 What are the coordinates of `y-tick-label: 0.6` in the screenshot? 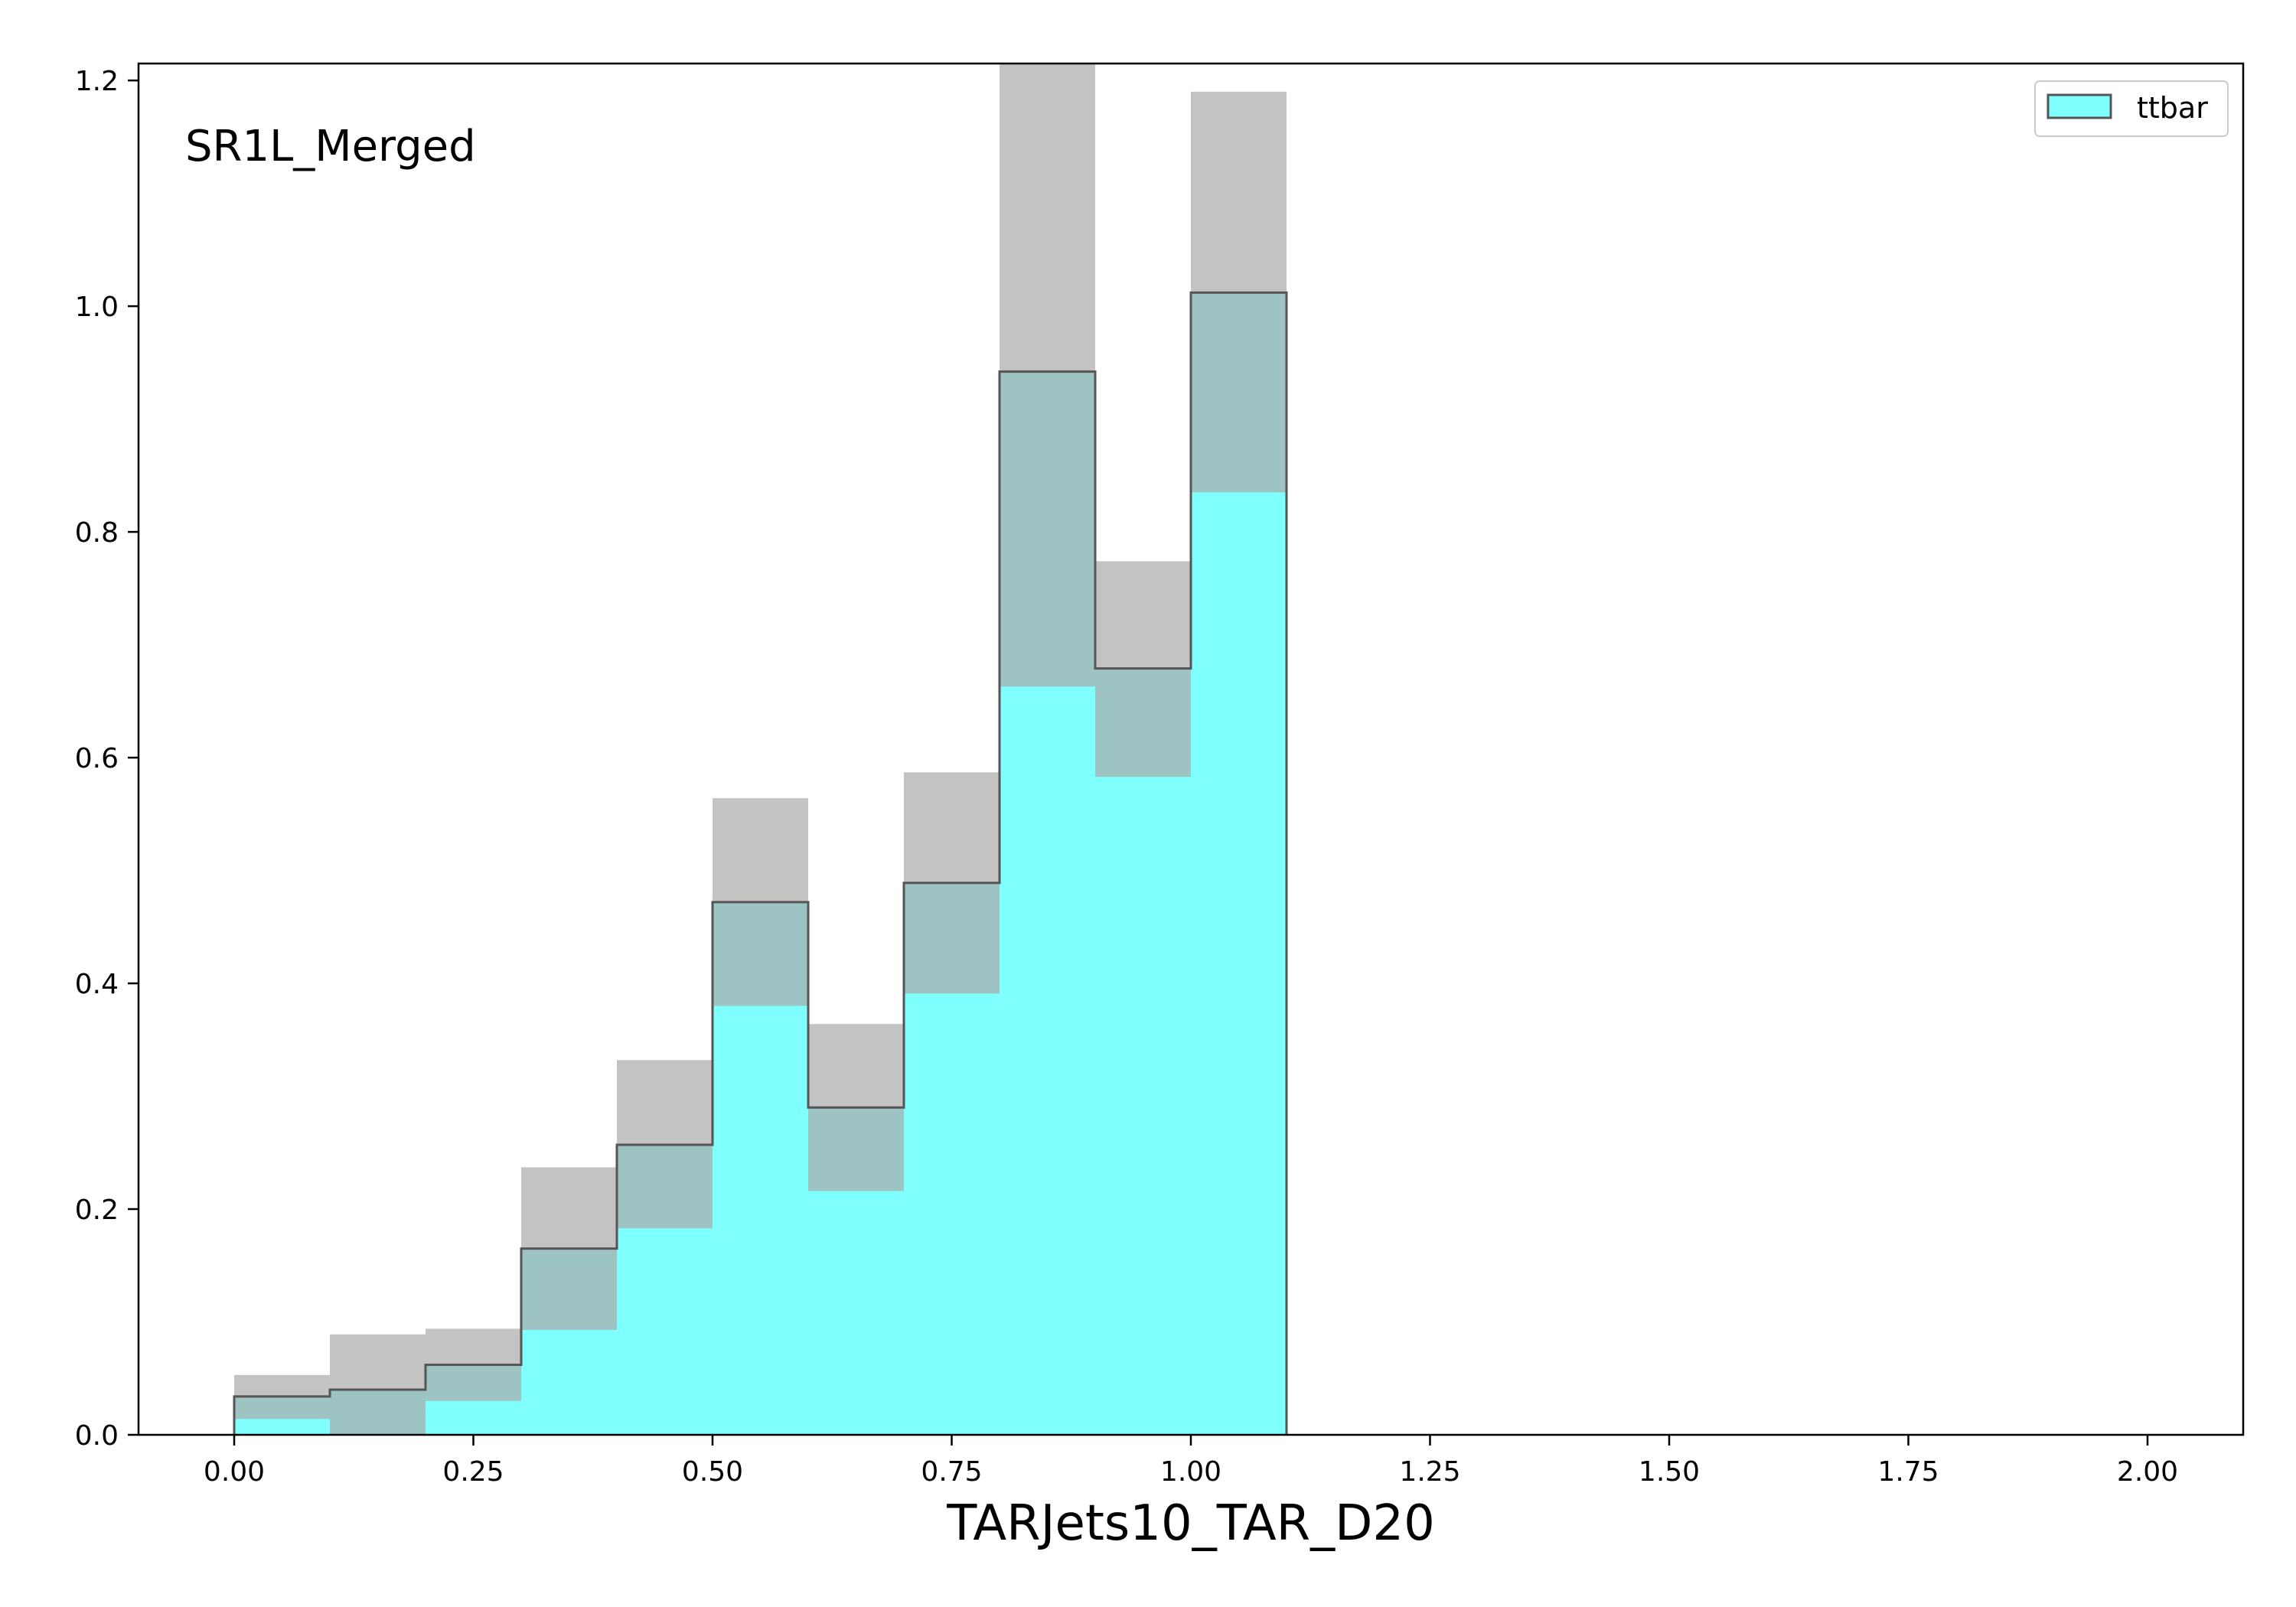 It's located at (97, 758).